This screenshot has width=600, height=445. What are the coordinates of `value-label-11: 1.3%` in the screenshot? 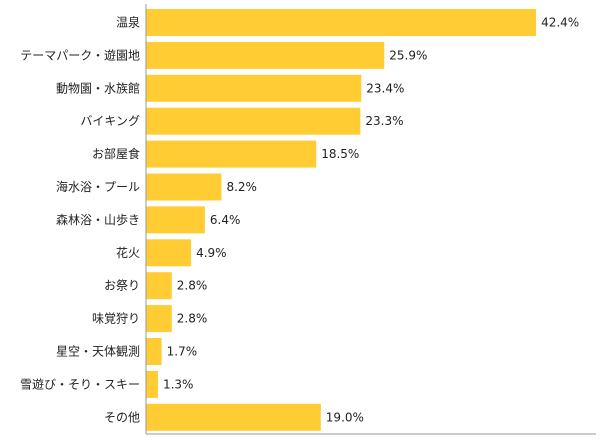 It's located at (178, 384).